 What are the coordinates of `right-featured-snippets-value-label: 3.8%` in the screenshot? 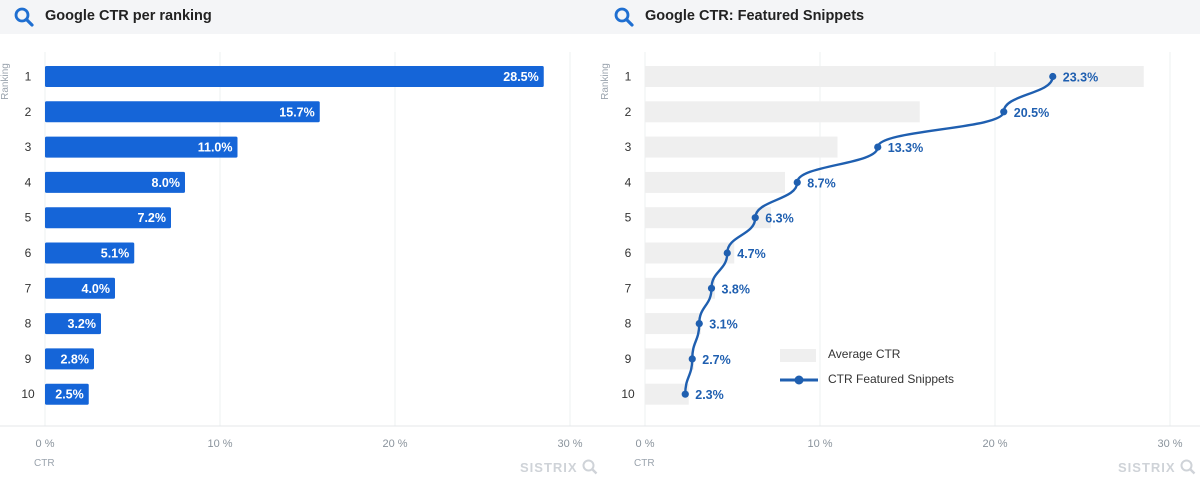 It's located at (736, 289).